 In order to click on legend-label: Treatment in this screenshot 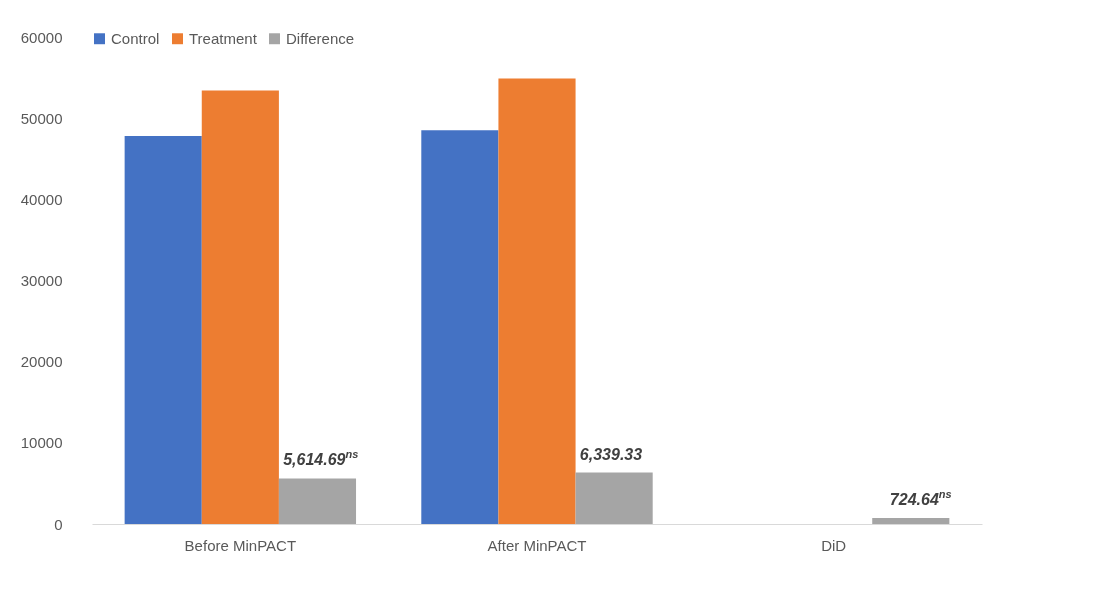, I will do `click(223, 38)`.